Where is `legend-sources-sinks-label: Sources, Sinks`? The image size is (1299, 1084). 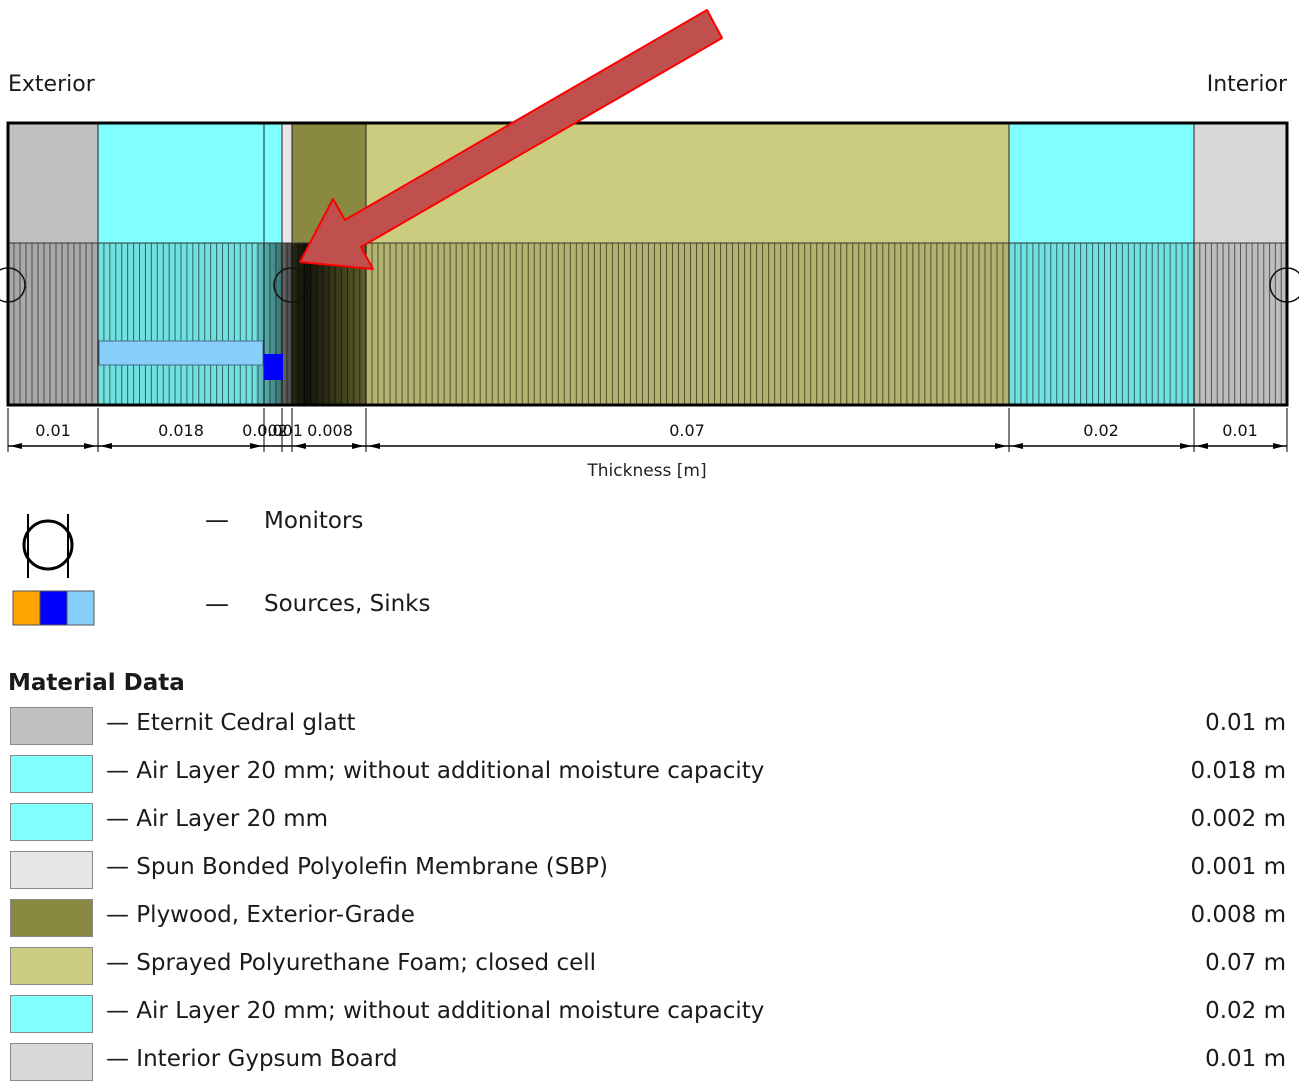
legend-sources-sinks-label: Sources, Sinks is located at coordinates (347, 604).